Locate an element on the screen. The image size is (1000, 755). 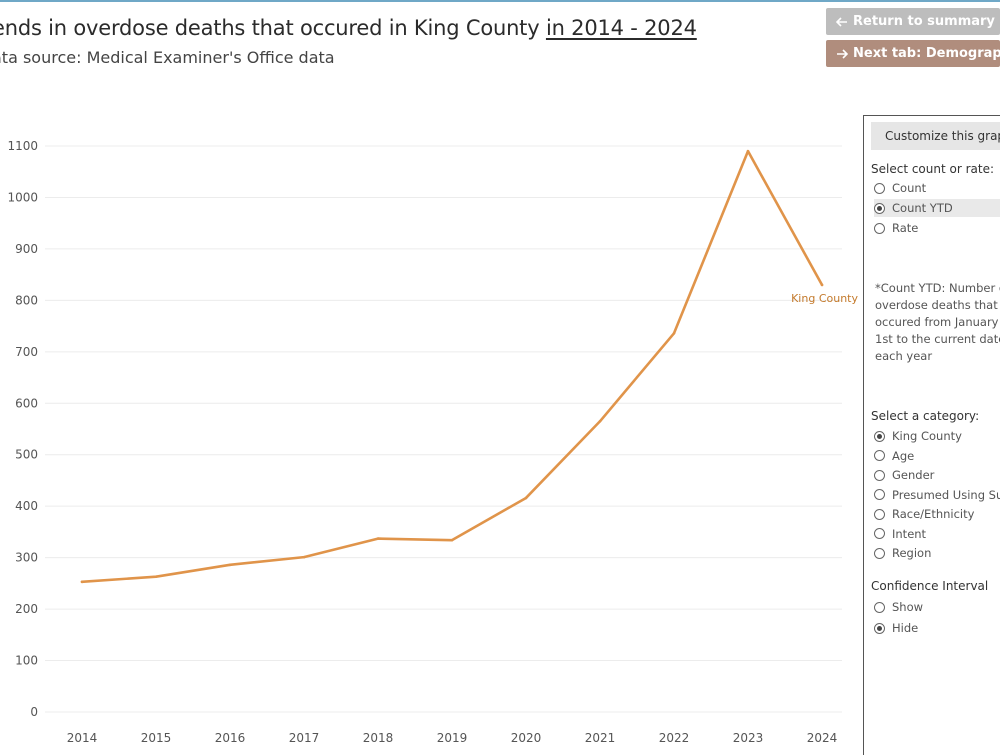
count-rate-option: Count YTD is located at coordinates (937, 208).